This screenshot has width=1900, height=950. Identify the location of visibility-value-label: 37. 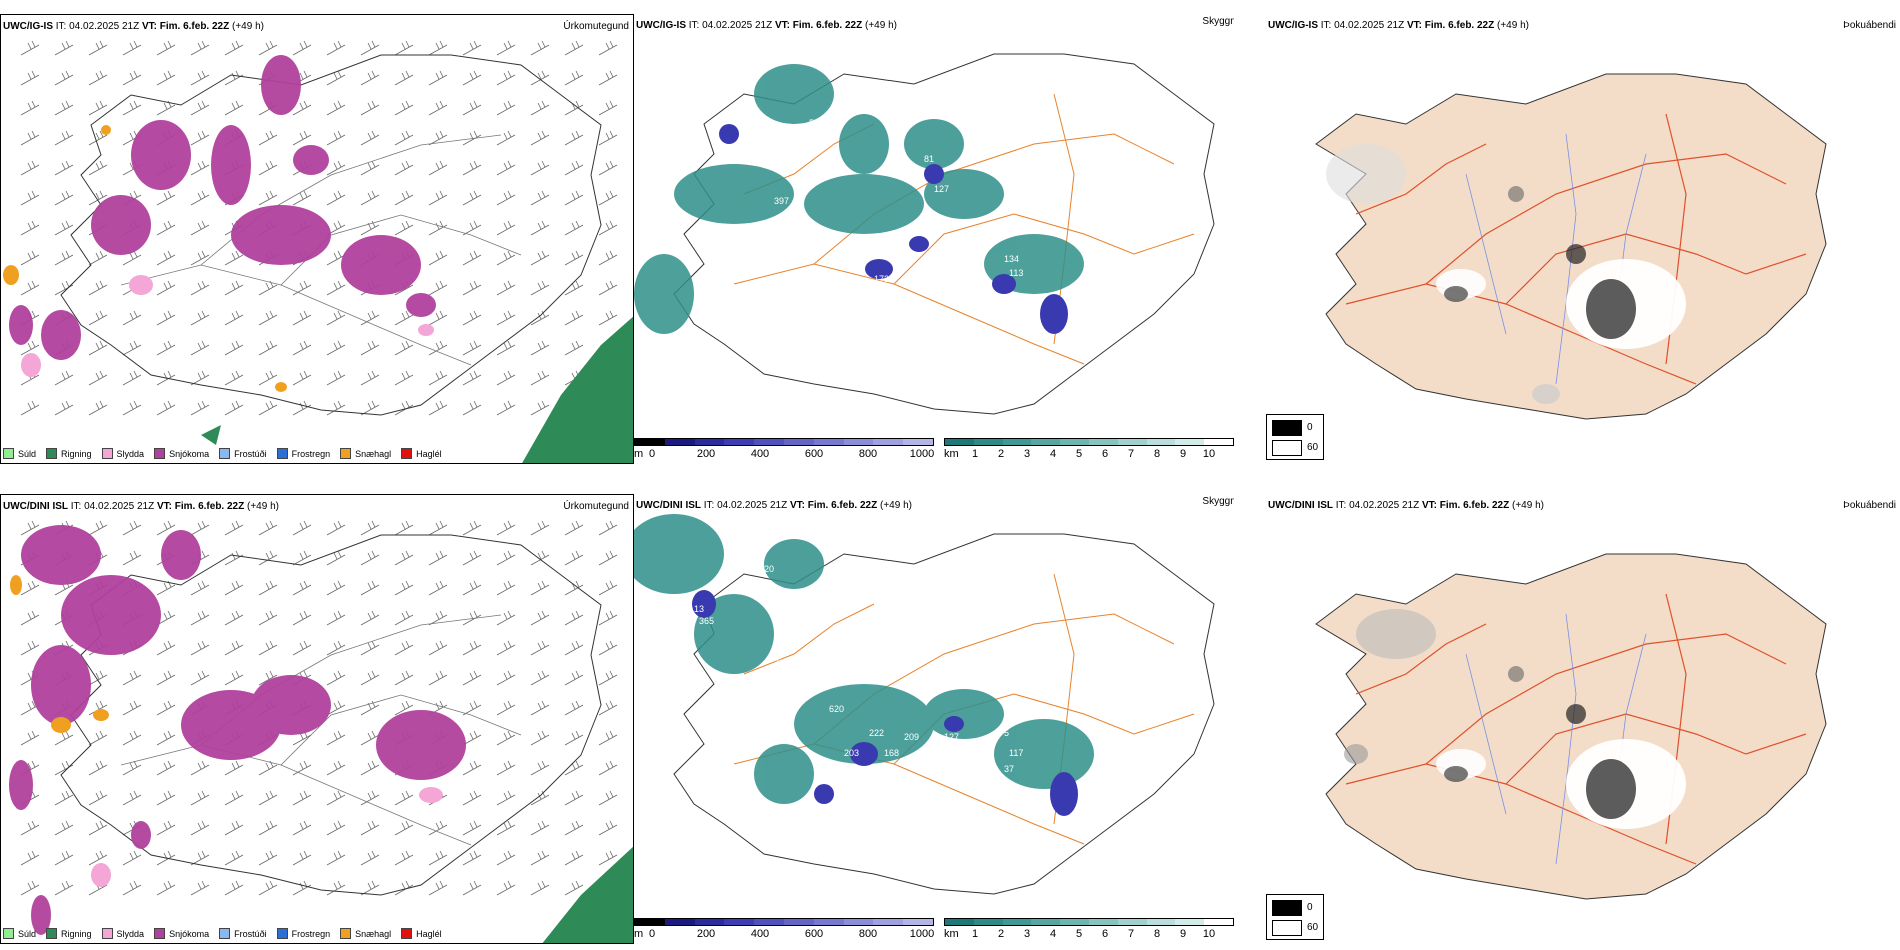
(1009, 769).